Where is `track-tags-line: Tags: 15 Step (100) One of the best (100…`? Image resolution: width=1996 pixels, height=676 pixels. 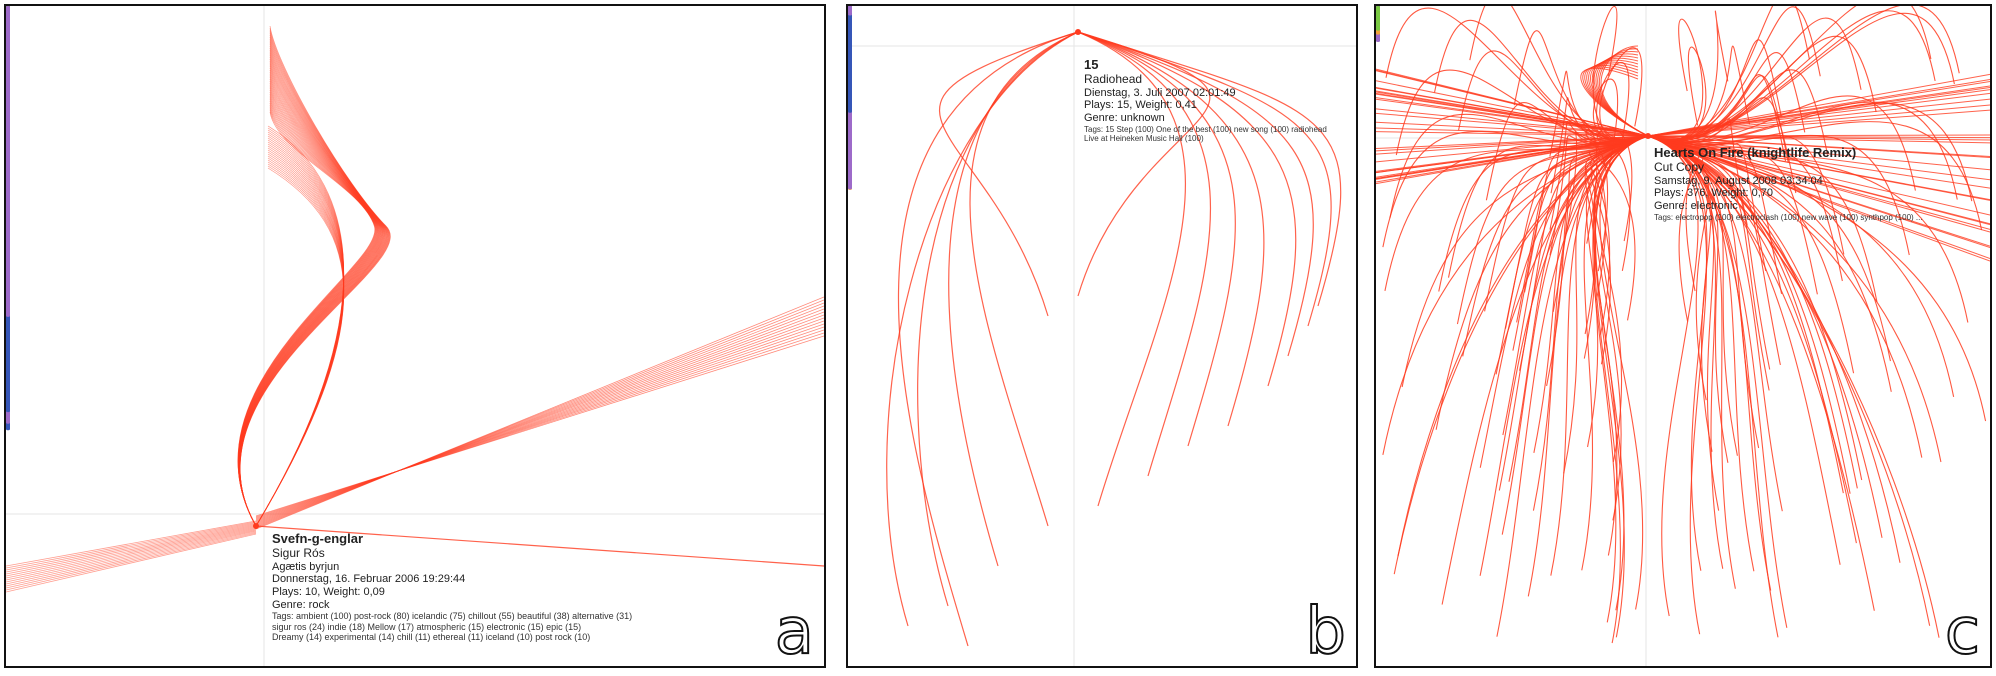 track-tags-line: Tags: 15 Step (100) One of the best (100… is located at coordinates (1205, 129).